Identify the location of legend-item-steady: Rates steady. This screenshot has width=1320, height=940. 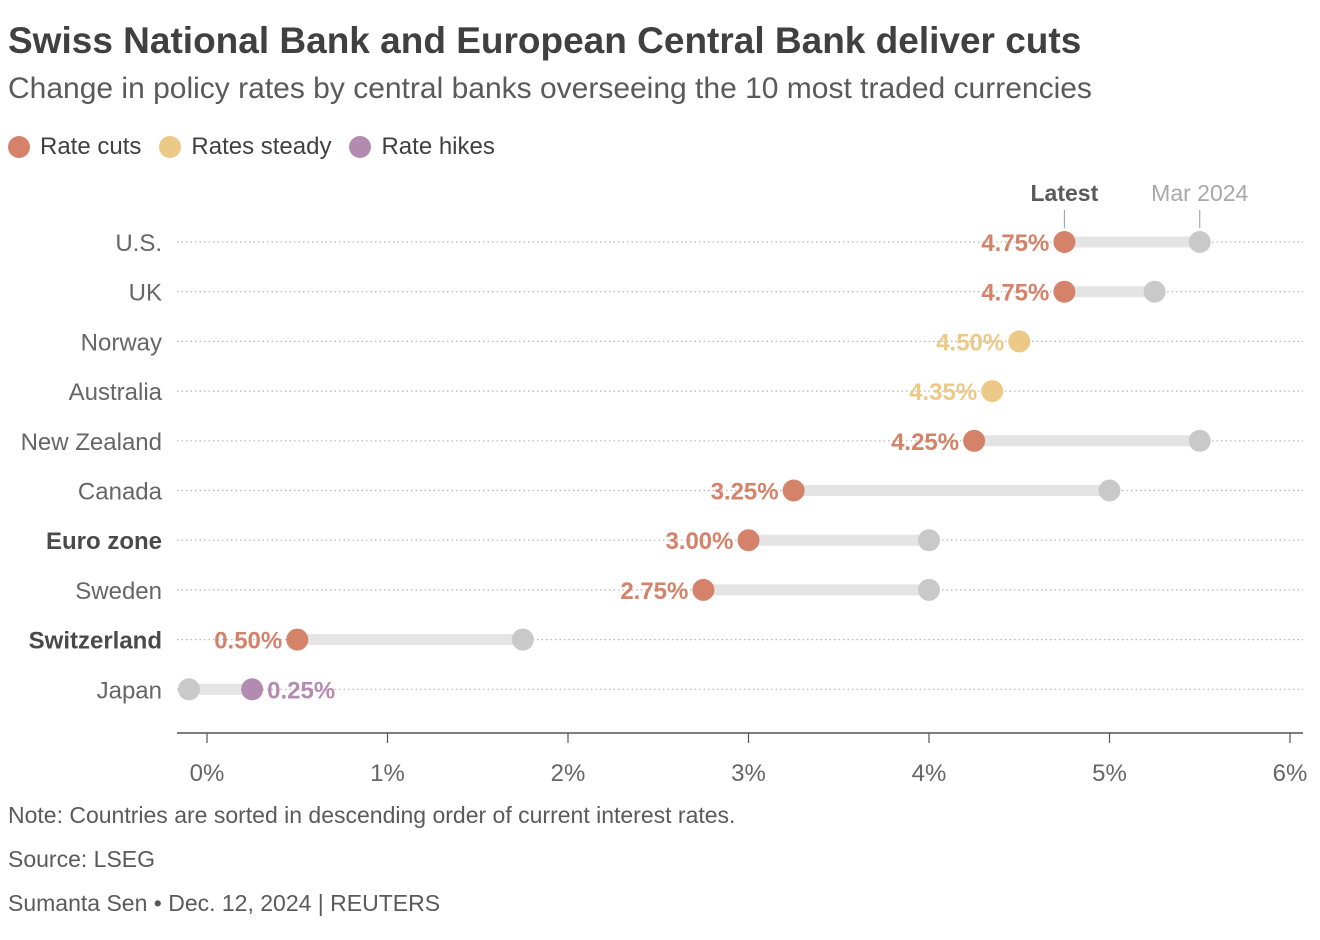
(245, 147).